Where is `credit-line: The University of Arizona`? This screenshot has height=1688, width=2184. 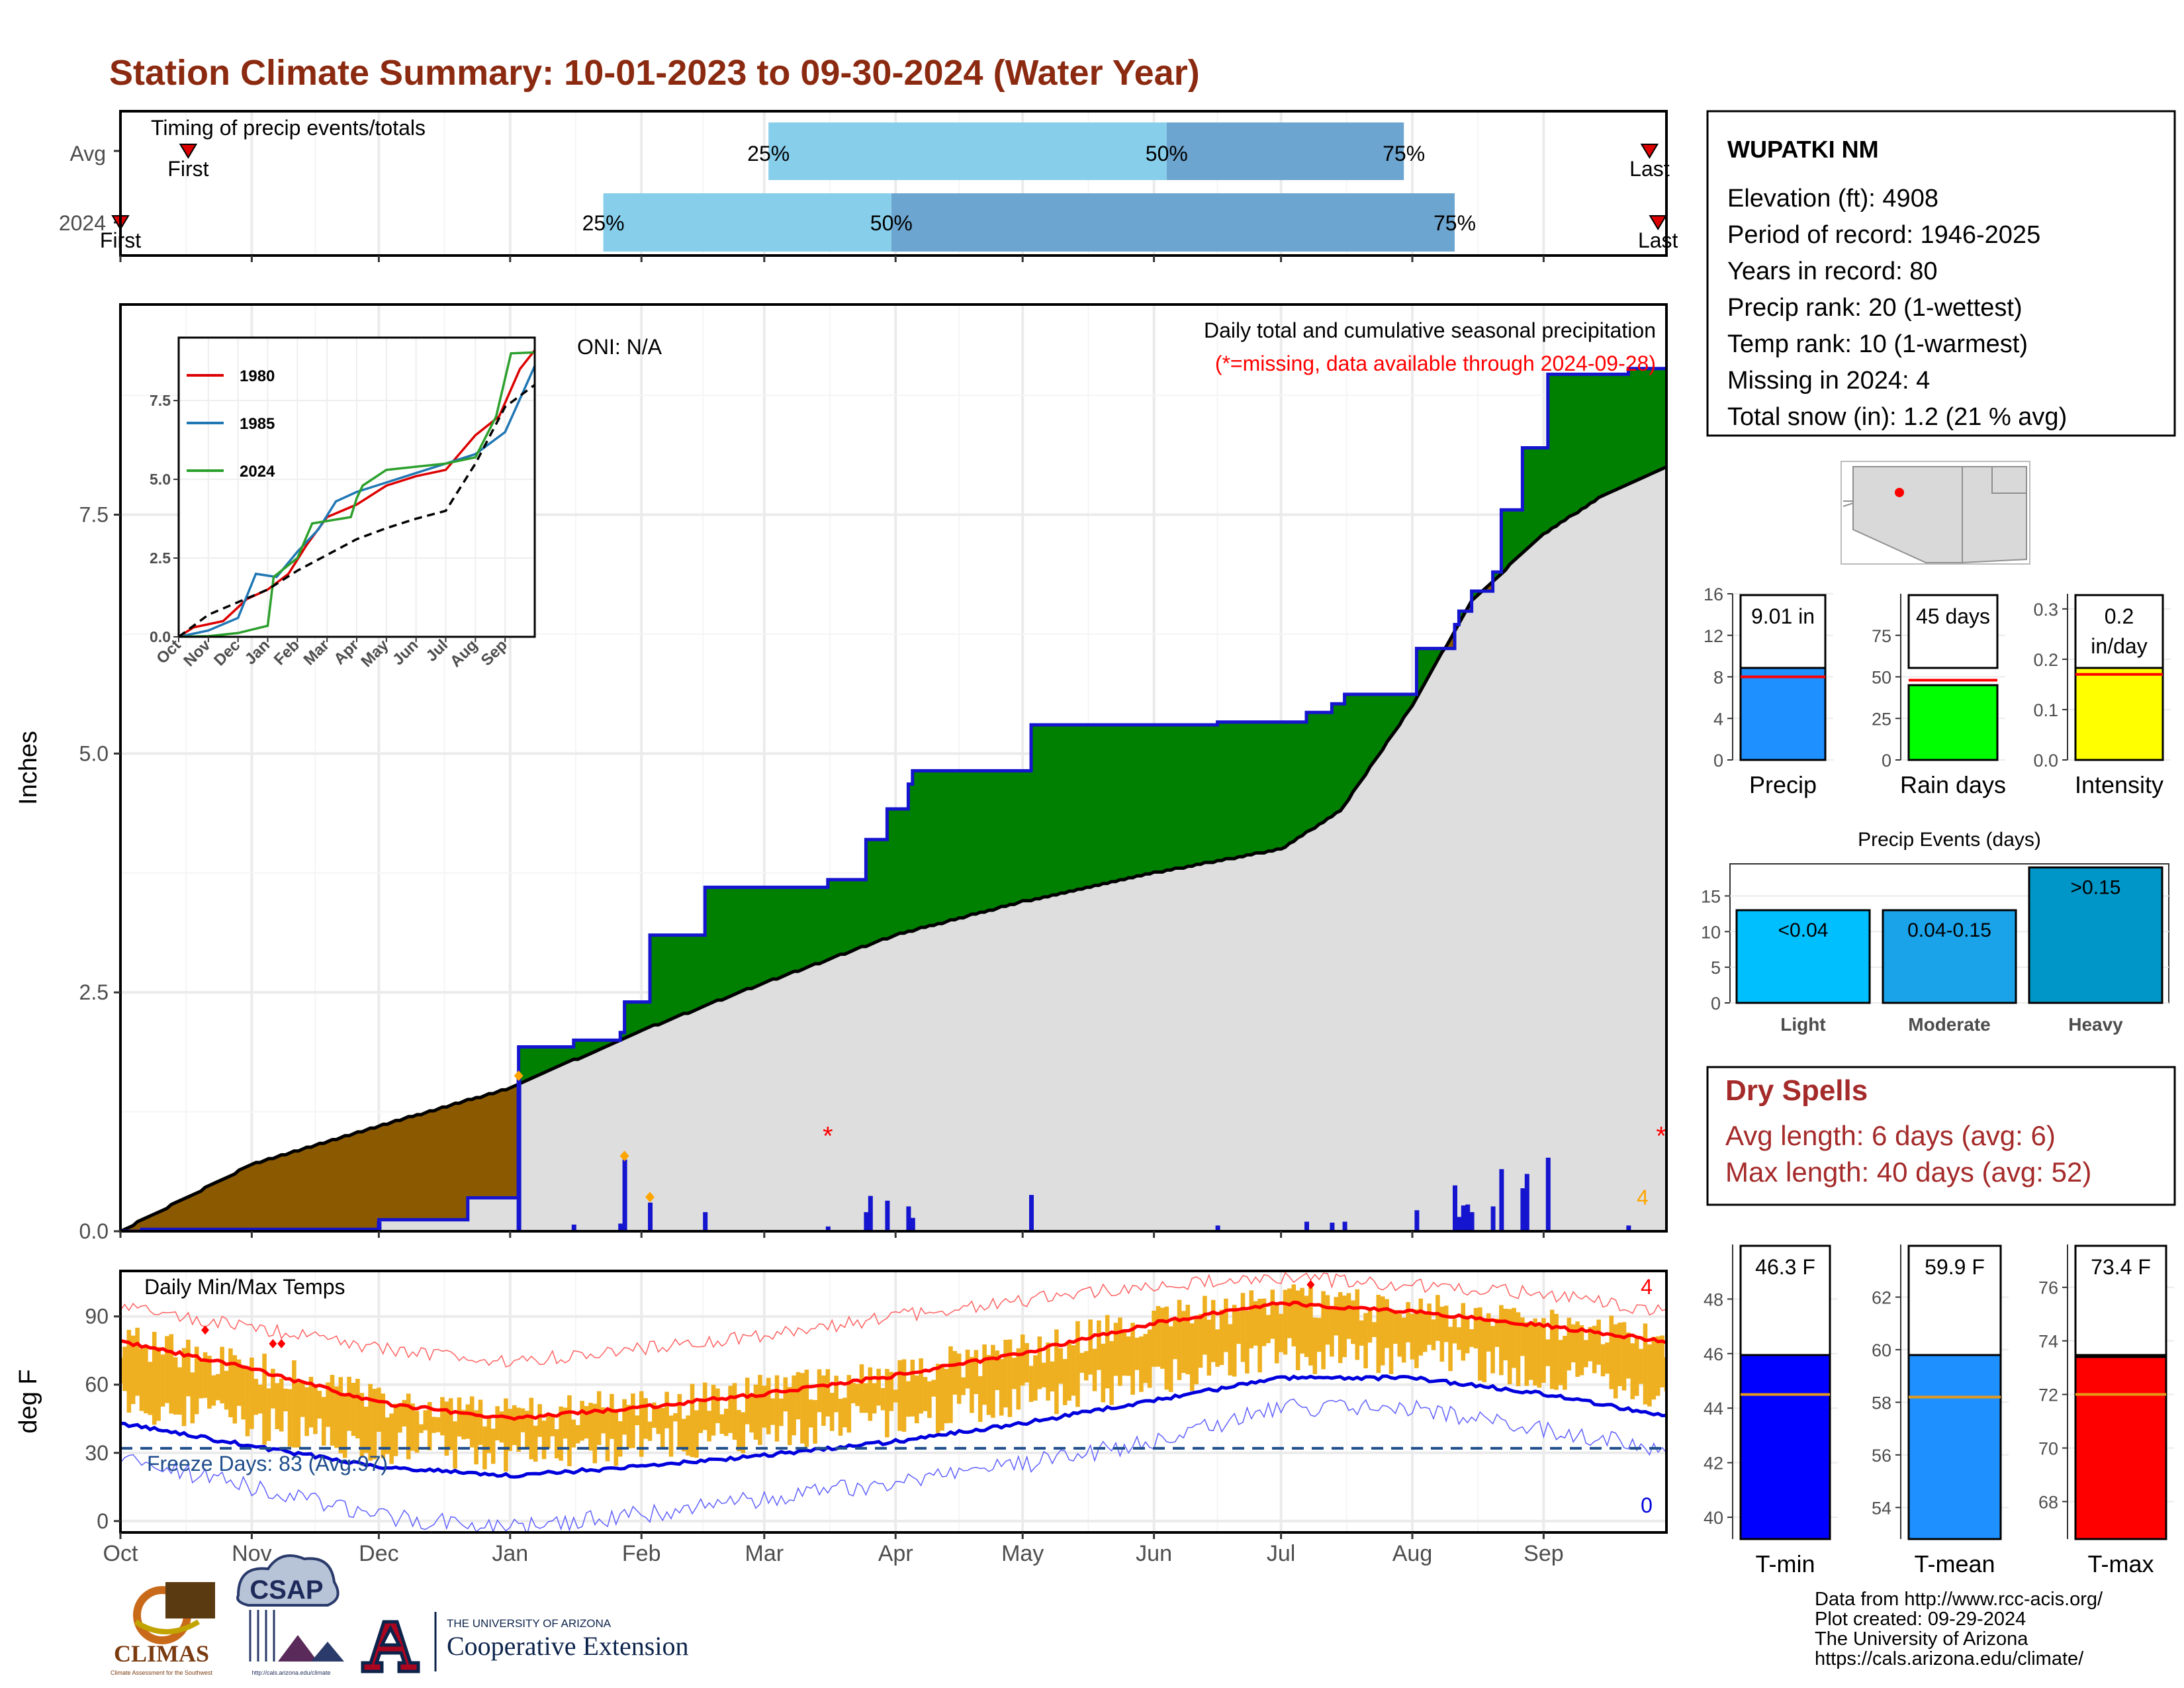
credit-line: The University of Arizona is located at coordinates (1922, 1639).